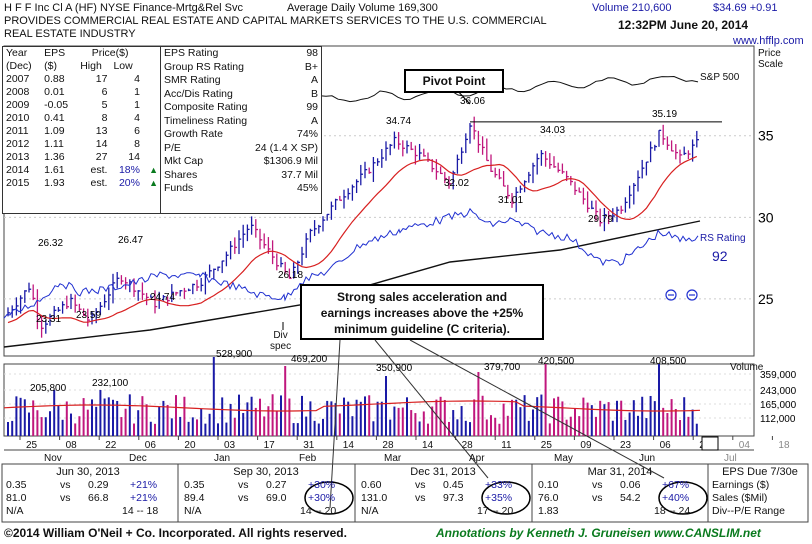  I want to click on col-year-sub: (Dec), so click(19, 66).